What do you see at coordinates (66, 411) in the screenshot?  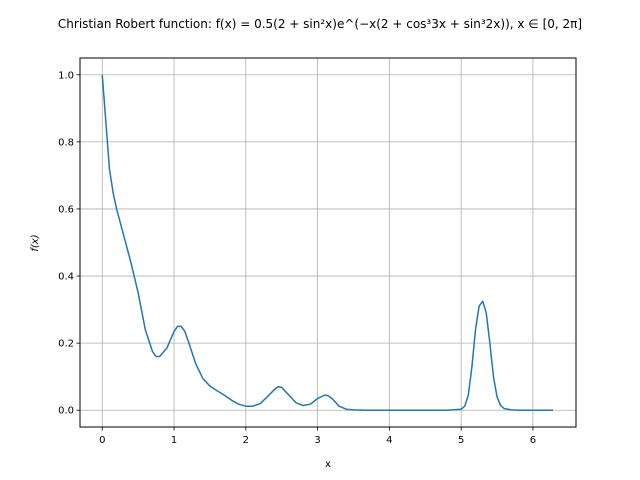 I see `y-tick-label: 0.0` at bounding box center [66, 411].